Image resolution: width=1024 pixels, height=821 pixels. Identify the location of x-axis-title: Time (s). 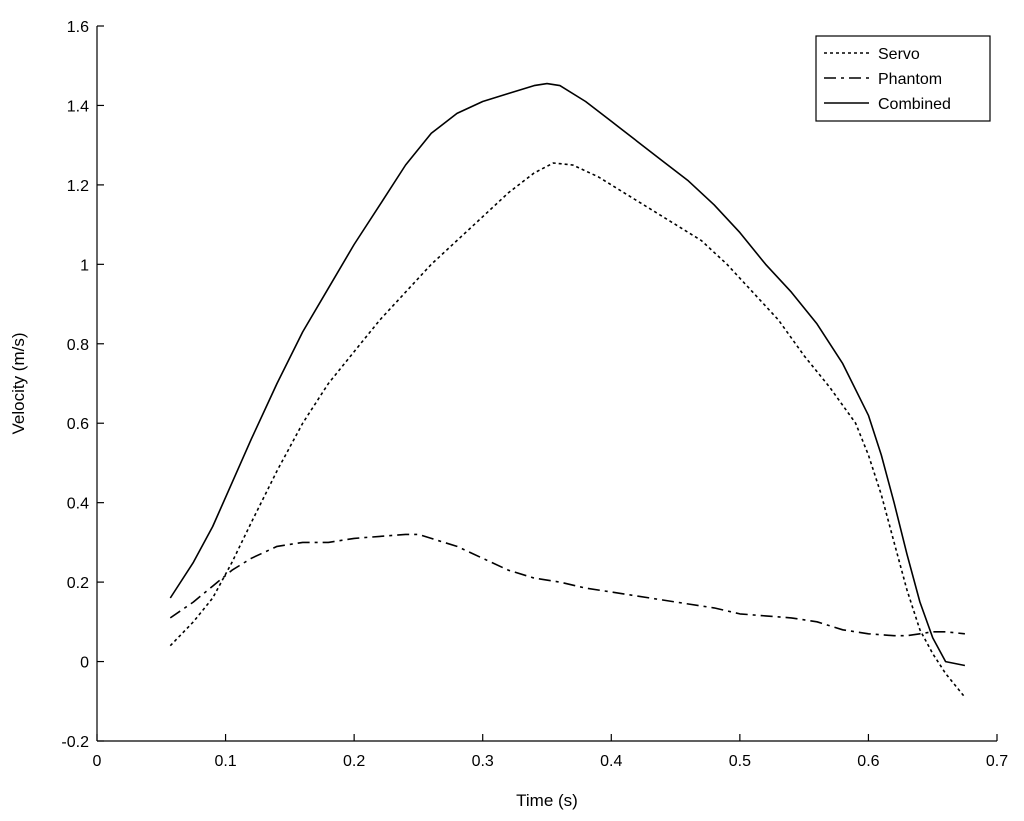
(547, 800).